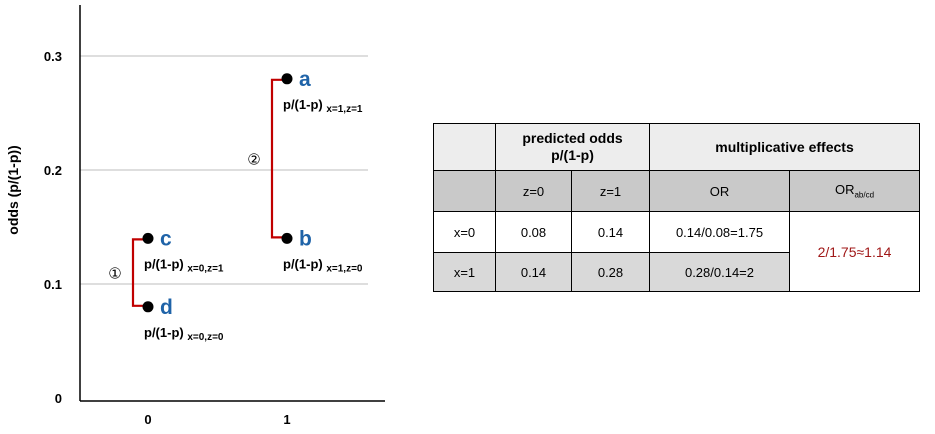 The height and width of the screenshot is (434, 935). Describe the element at coordinates (53, 56) in the screenshot. I see `y-tick-label: 0.3` at that location.